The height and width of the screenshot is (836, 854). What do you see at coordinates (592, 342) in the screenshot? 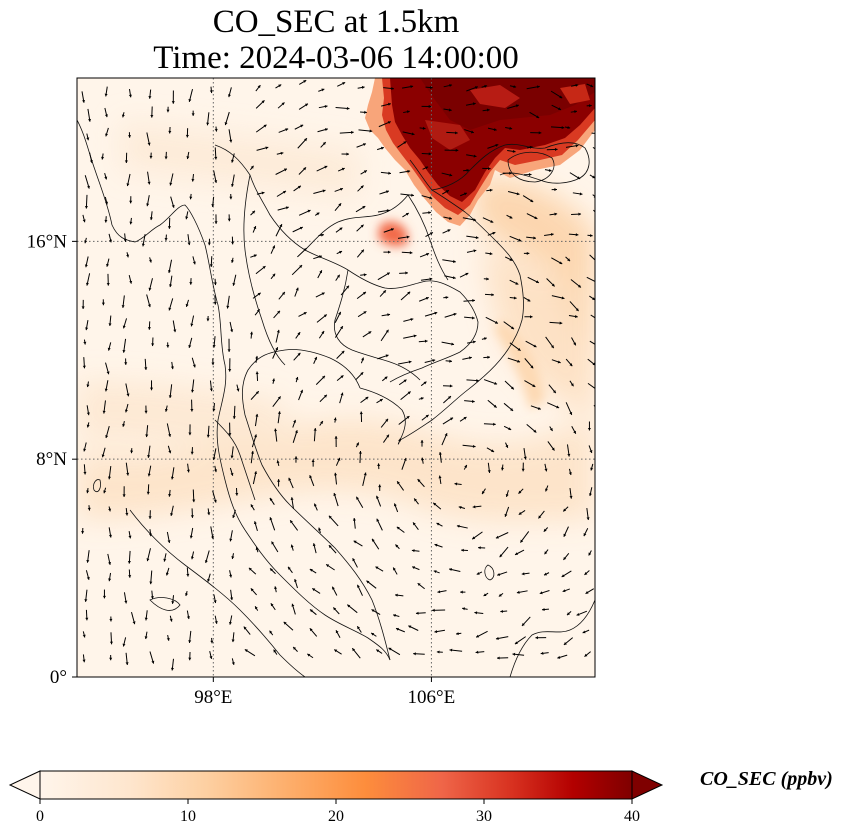
I see `wind-arrow` at bounding box center [592, 342].